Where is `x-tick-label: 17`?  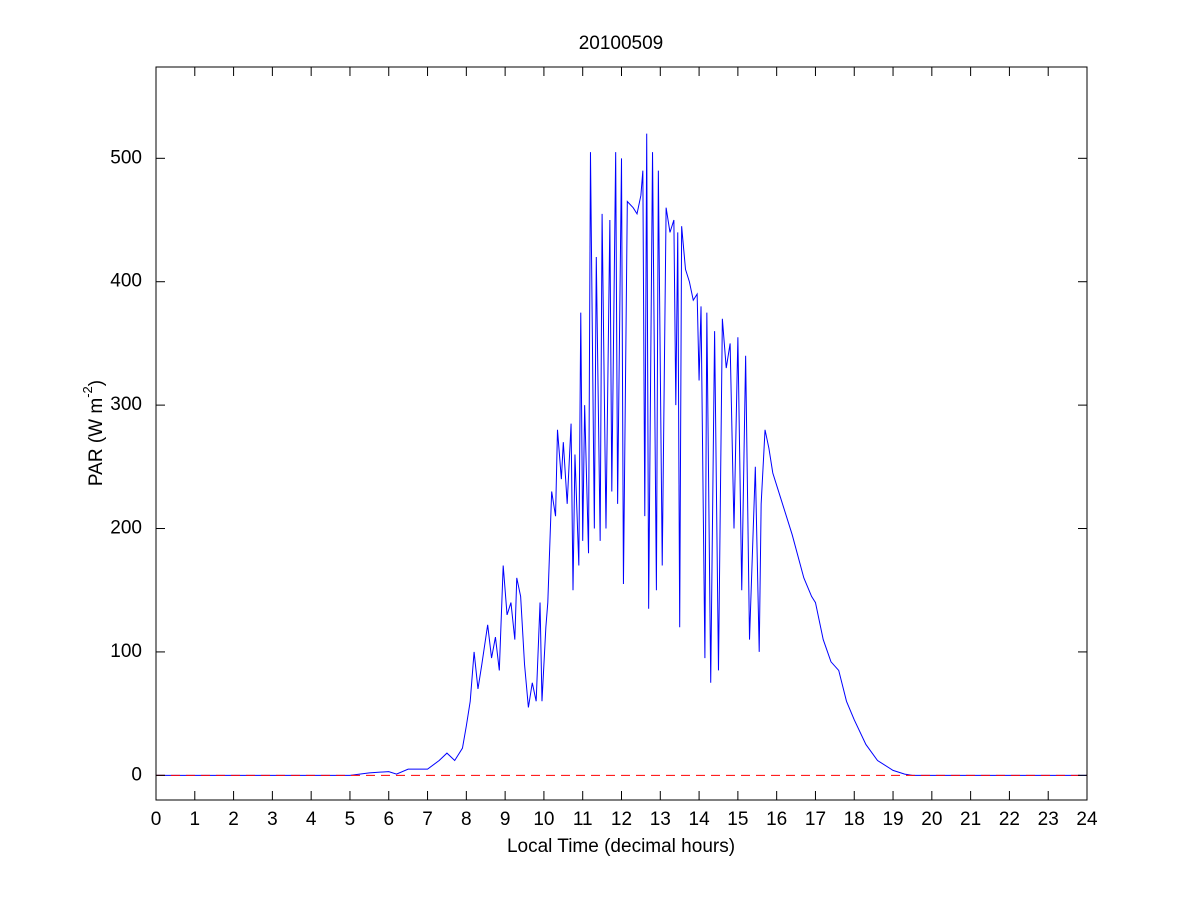
x-tick-label: 17 is located at coordinates (815, 819).